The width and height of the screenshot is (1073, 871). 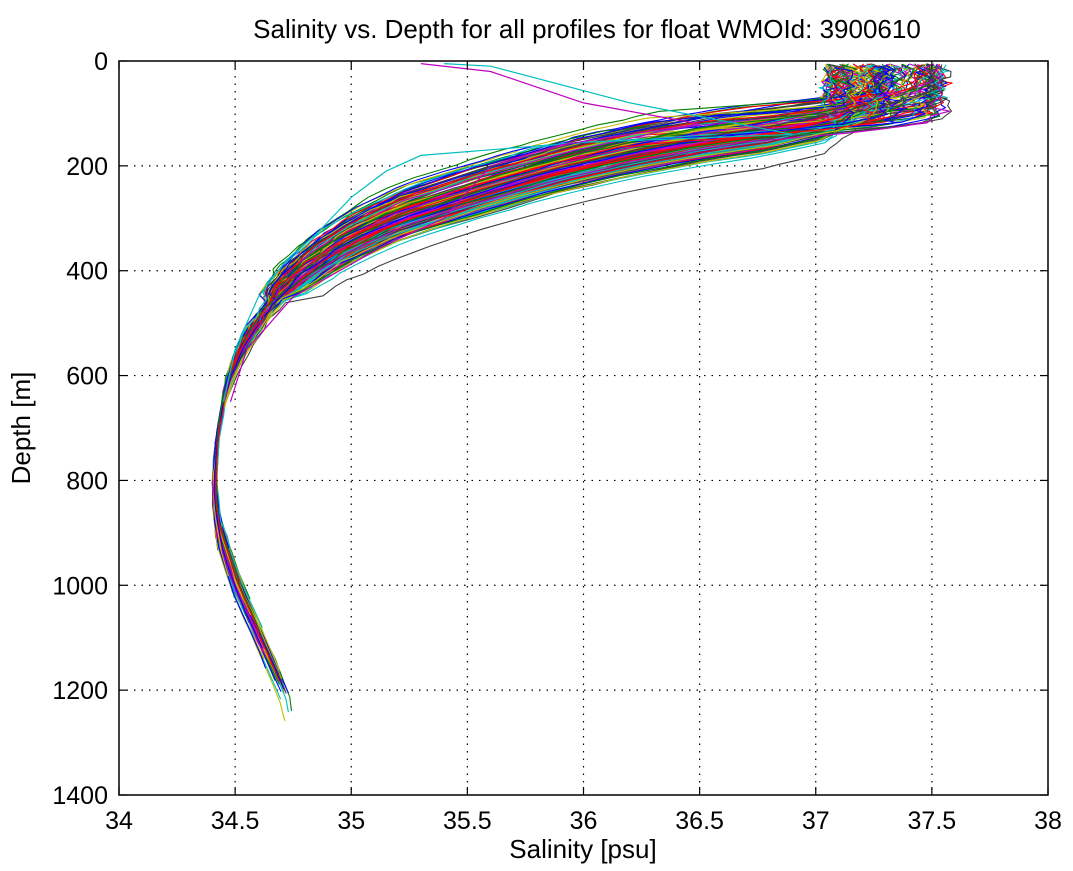 What do you see at coordinates (87, 481) in the screenshot?
I see `y-tick-label: 800` at bounding box center [87, 481].